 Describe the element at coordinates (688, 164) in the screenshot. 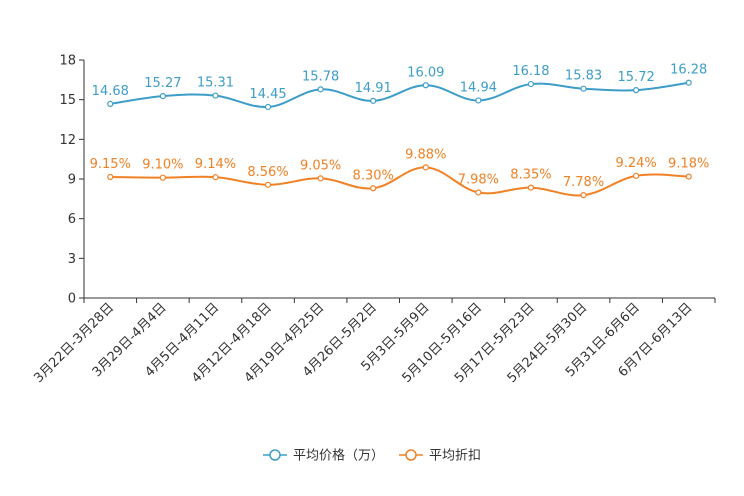

I see `data-label: 9.18%` at that location.